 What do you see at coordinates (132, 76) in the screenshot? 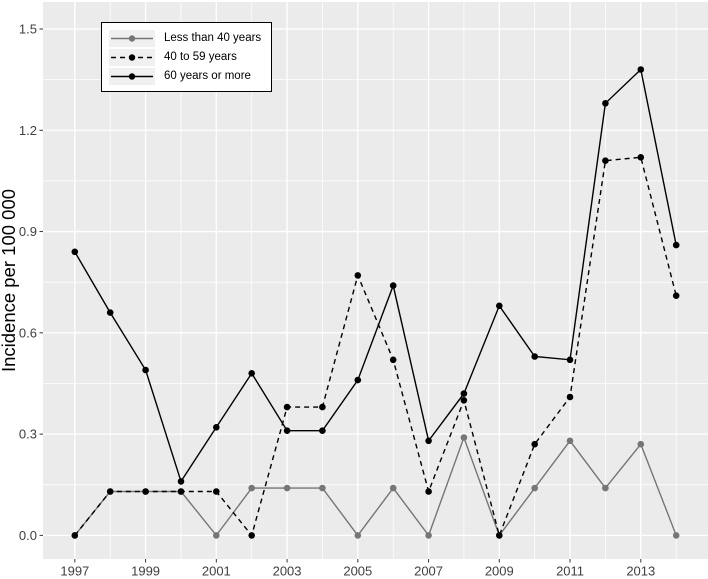
I see `legend-key-black-solid-line-icon` at bounding box center [132, 76].